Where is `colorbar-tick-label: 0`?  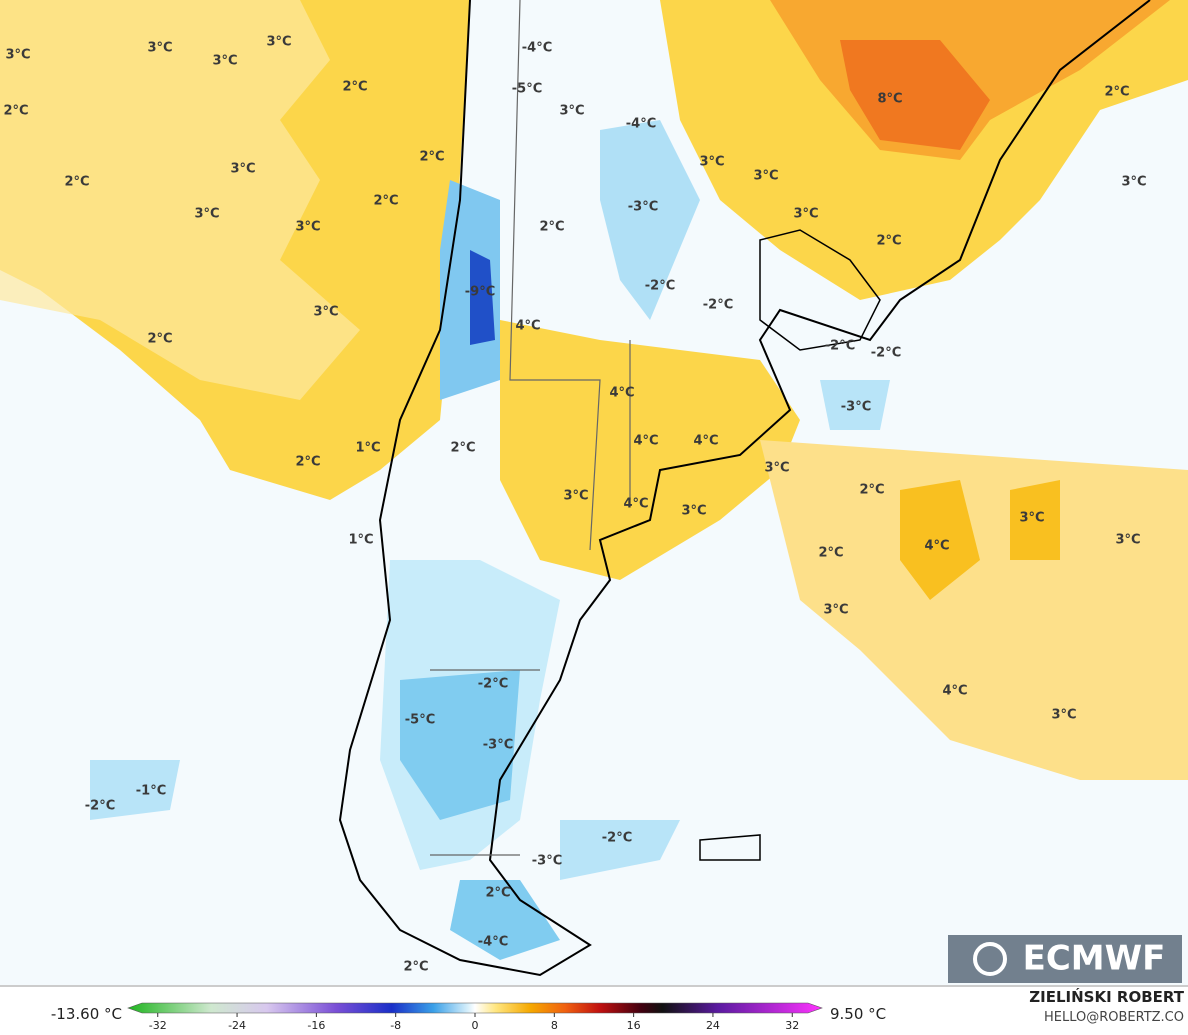 colorbar-tick-label: 0 is located at coordinates (475, 1025).